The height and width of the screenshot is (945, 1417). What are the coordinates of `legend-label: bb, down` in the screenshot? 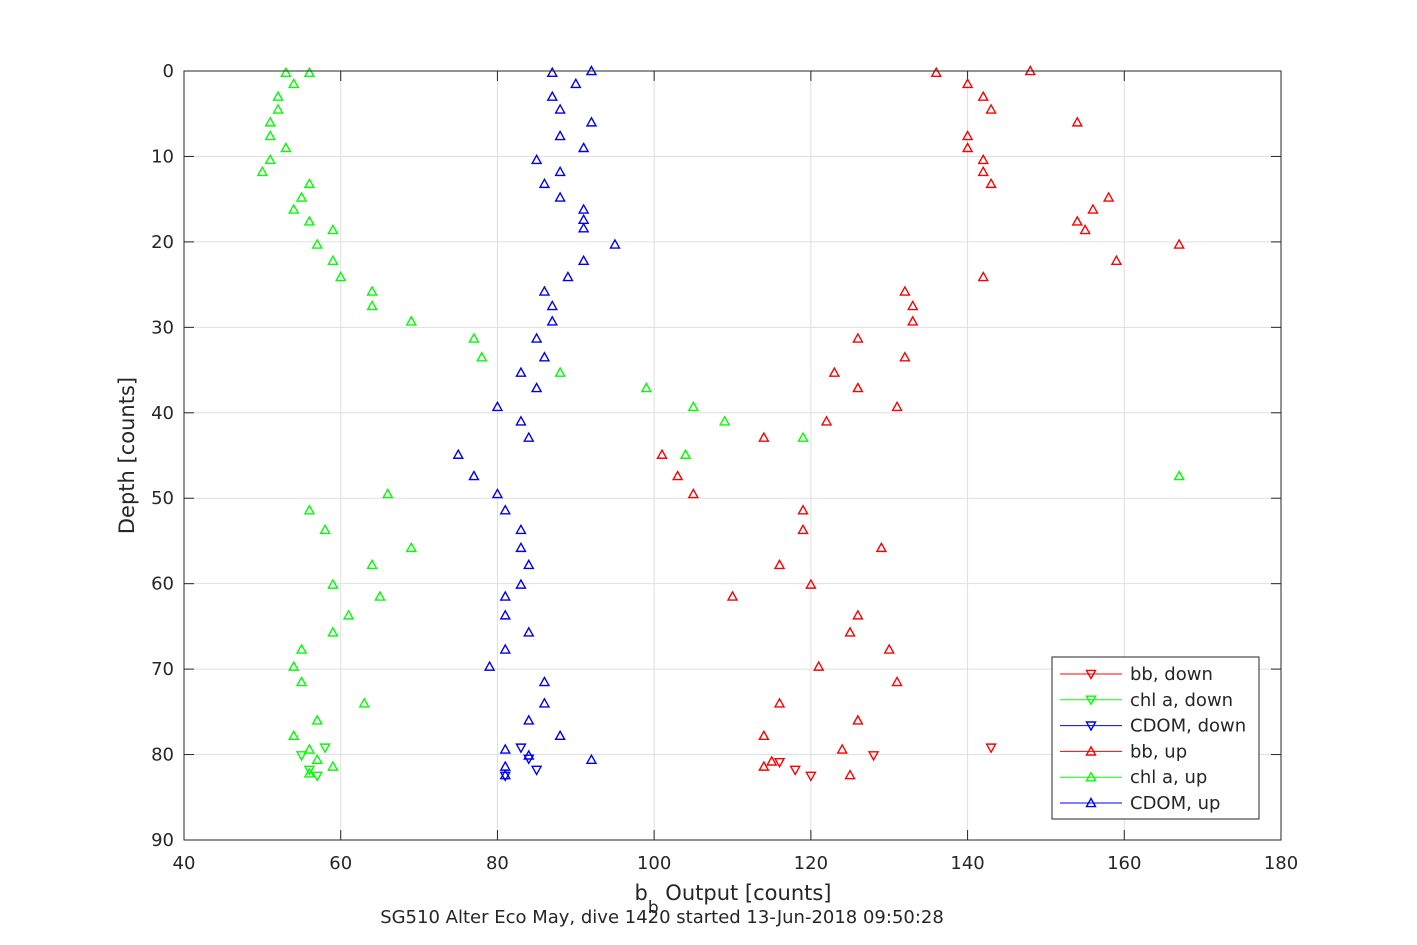 It's located at (1171, 674).